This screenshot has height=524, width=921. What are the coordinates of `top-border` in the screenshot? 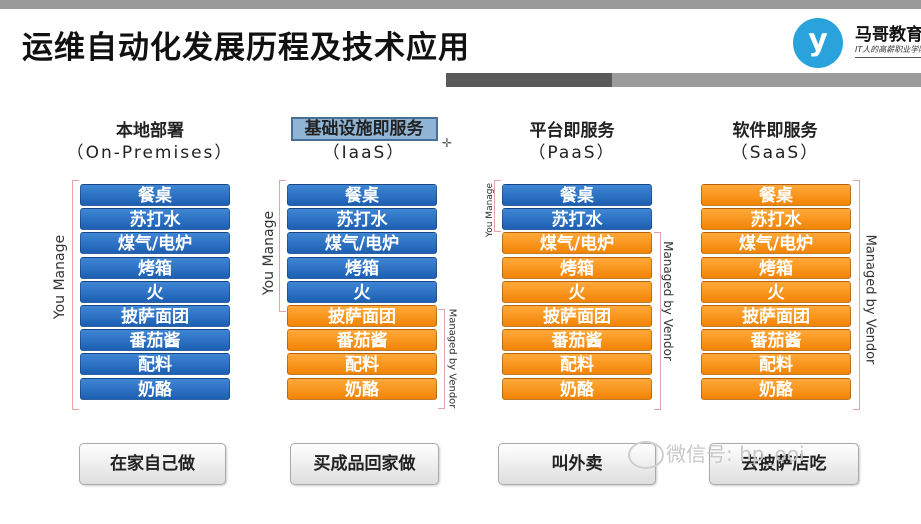 It's located at (460, 4).